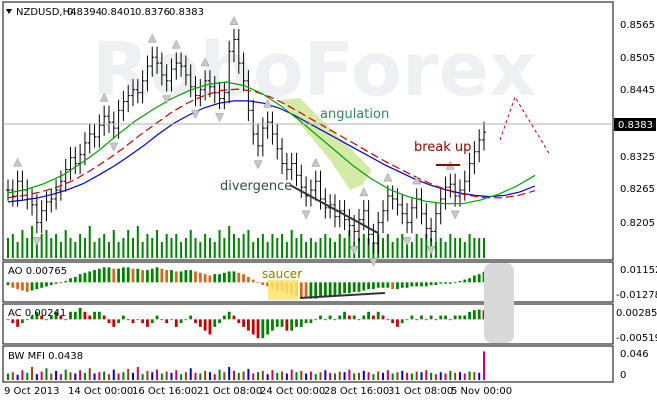  What do you see at coordinates (229, 391) in the screenshot?
I see `time-tick: 21 Oct 08:00` at bounding box center [229, 391].